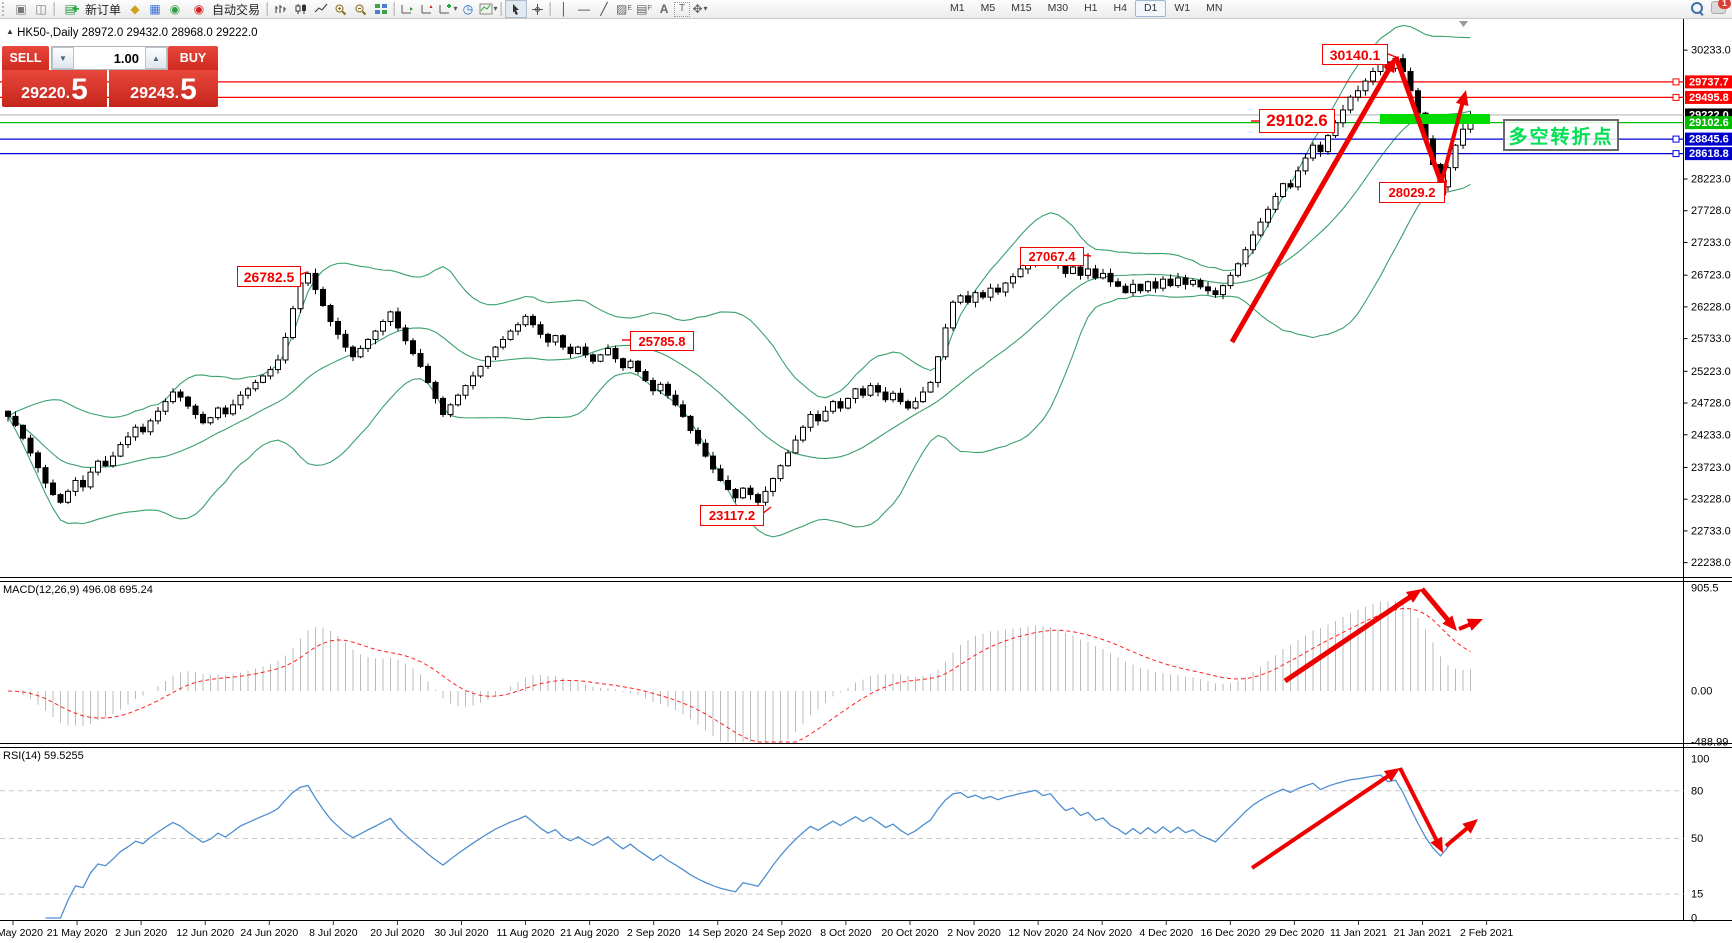  Describe the element at coordinates (909, 933) in the screenshot. I see `date-label: 20 Oct 2020` at that location.